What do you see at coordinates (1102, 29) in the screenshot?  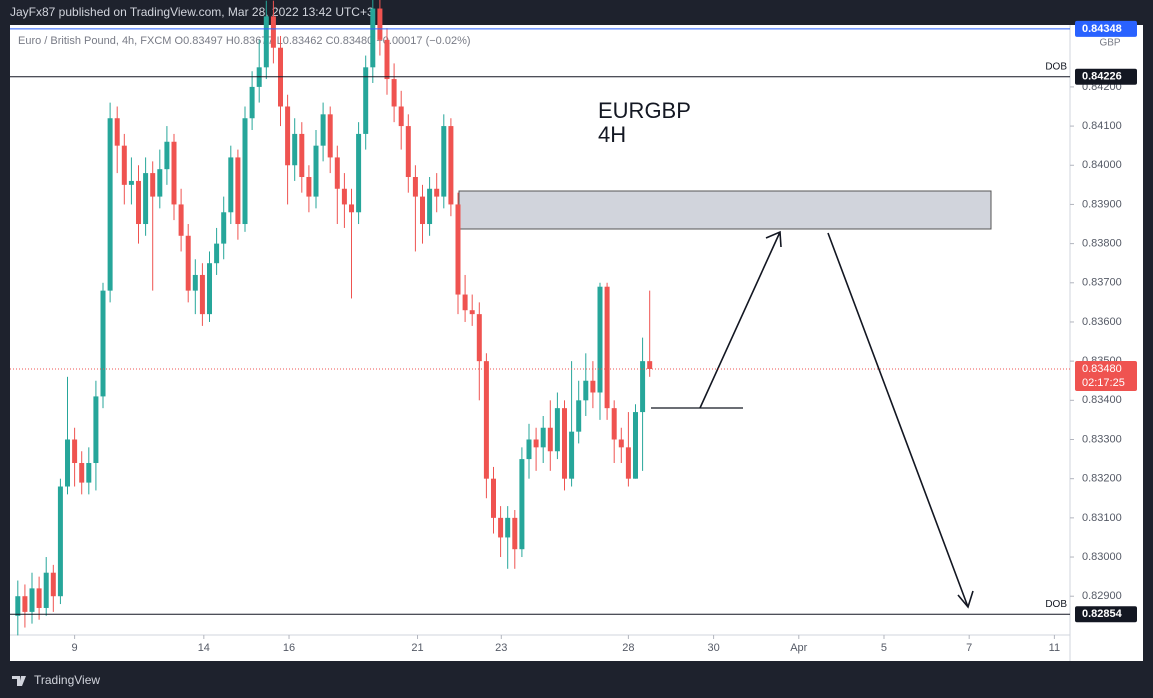 I see `price-label: 0.84348` at bounding box center [1102, 29].